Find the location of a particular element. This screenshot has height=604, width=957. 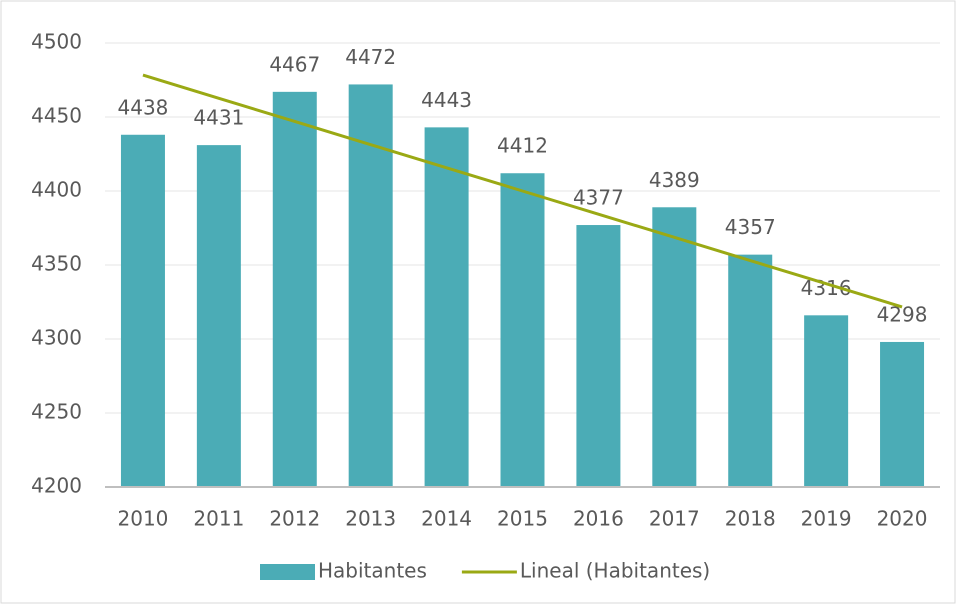

x-tick-label: 2017 is located at coordinates (674, 519).